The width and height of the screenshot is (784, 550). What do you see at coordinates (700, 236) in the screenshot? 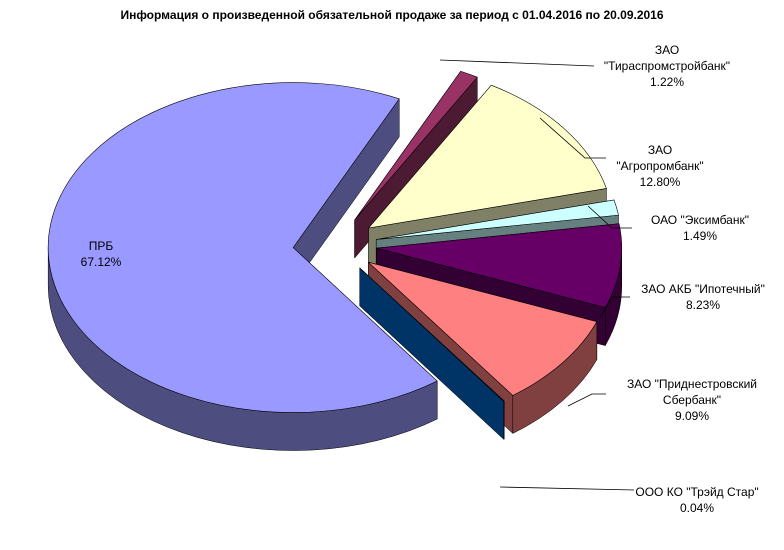
I see `value-label: 1.49%` at bounding box center [700, 236].